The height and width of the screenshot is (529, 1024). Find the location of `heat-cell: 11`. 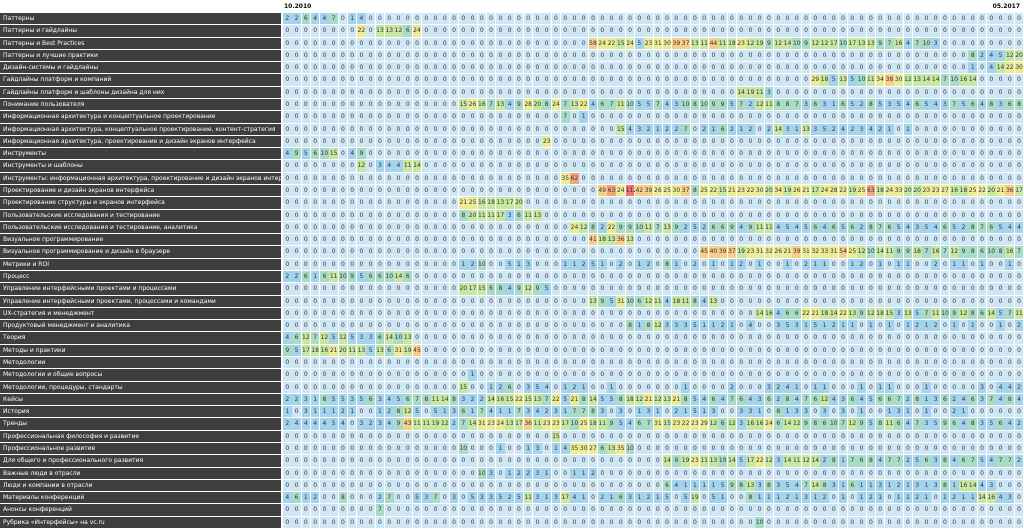

heat-cell: 11 is located at coordinates (704, 43).